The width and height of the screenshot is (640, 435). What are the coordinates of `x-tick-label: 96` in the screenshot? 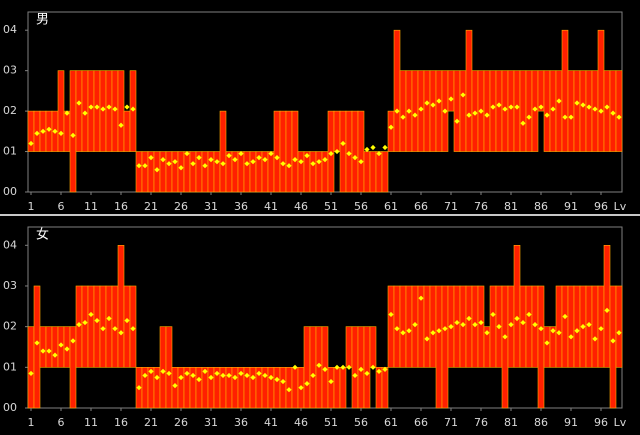 It's located at (601, 206).